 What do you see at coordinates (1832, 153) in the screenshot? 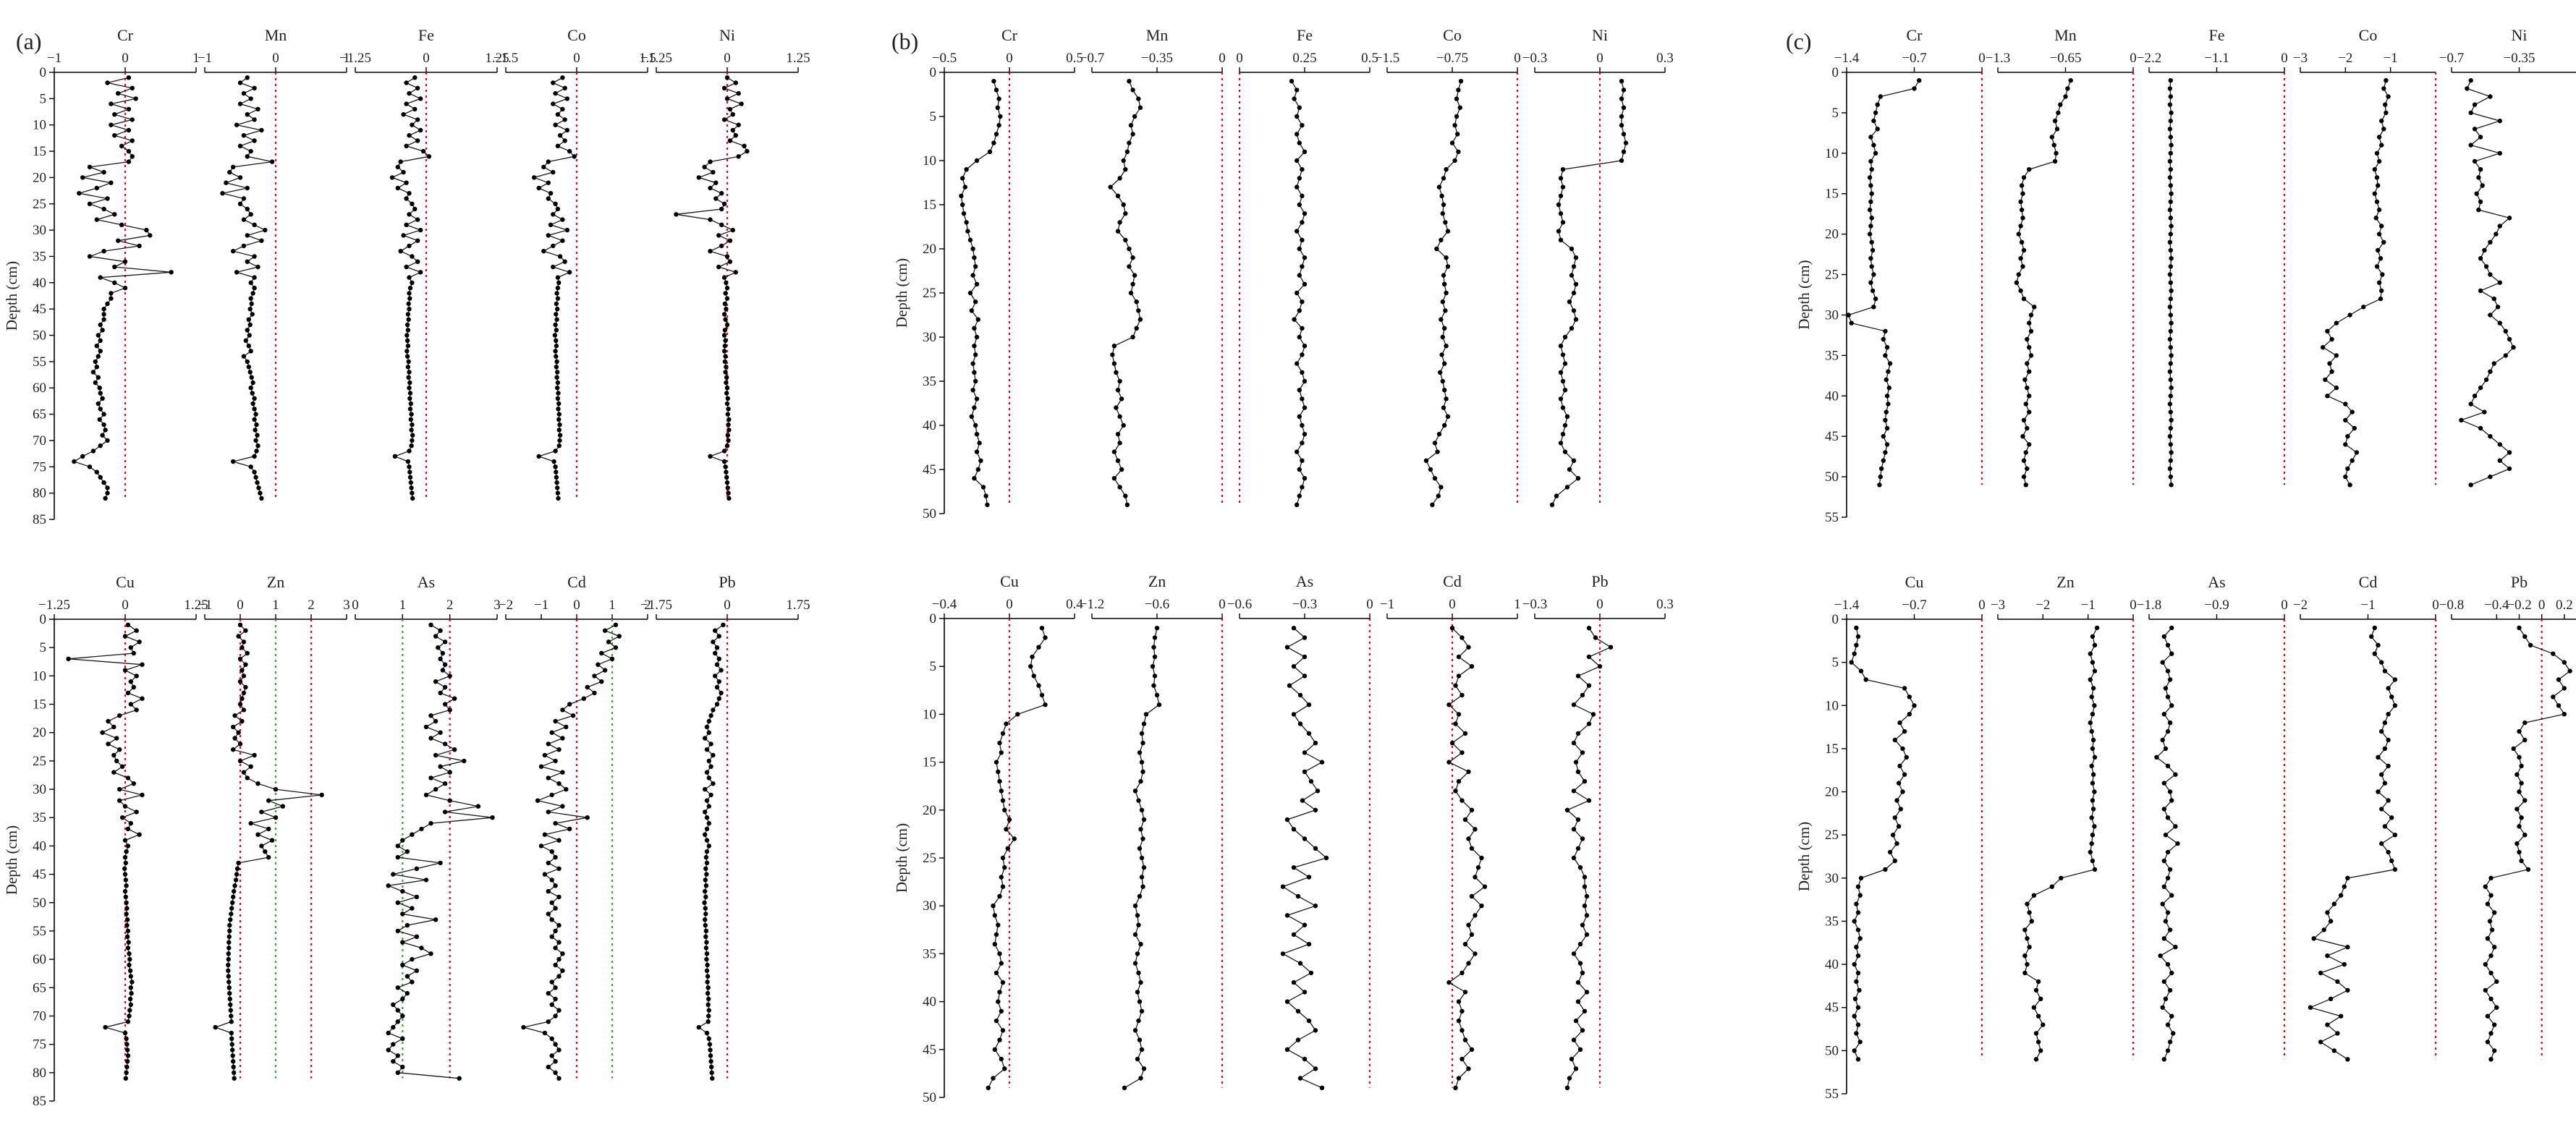
I see `y-tick-label: 10` at bounding box center [1832, 153].